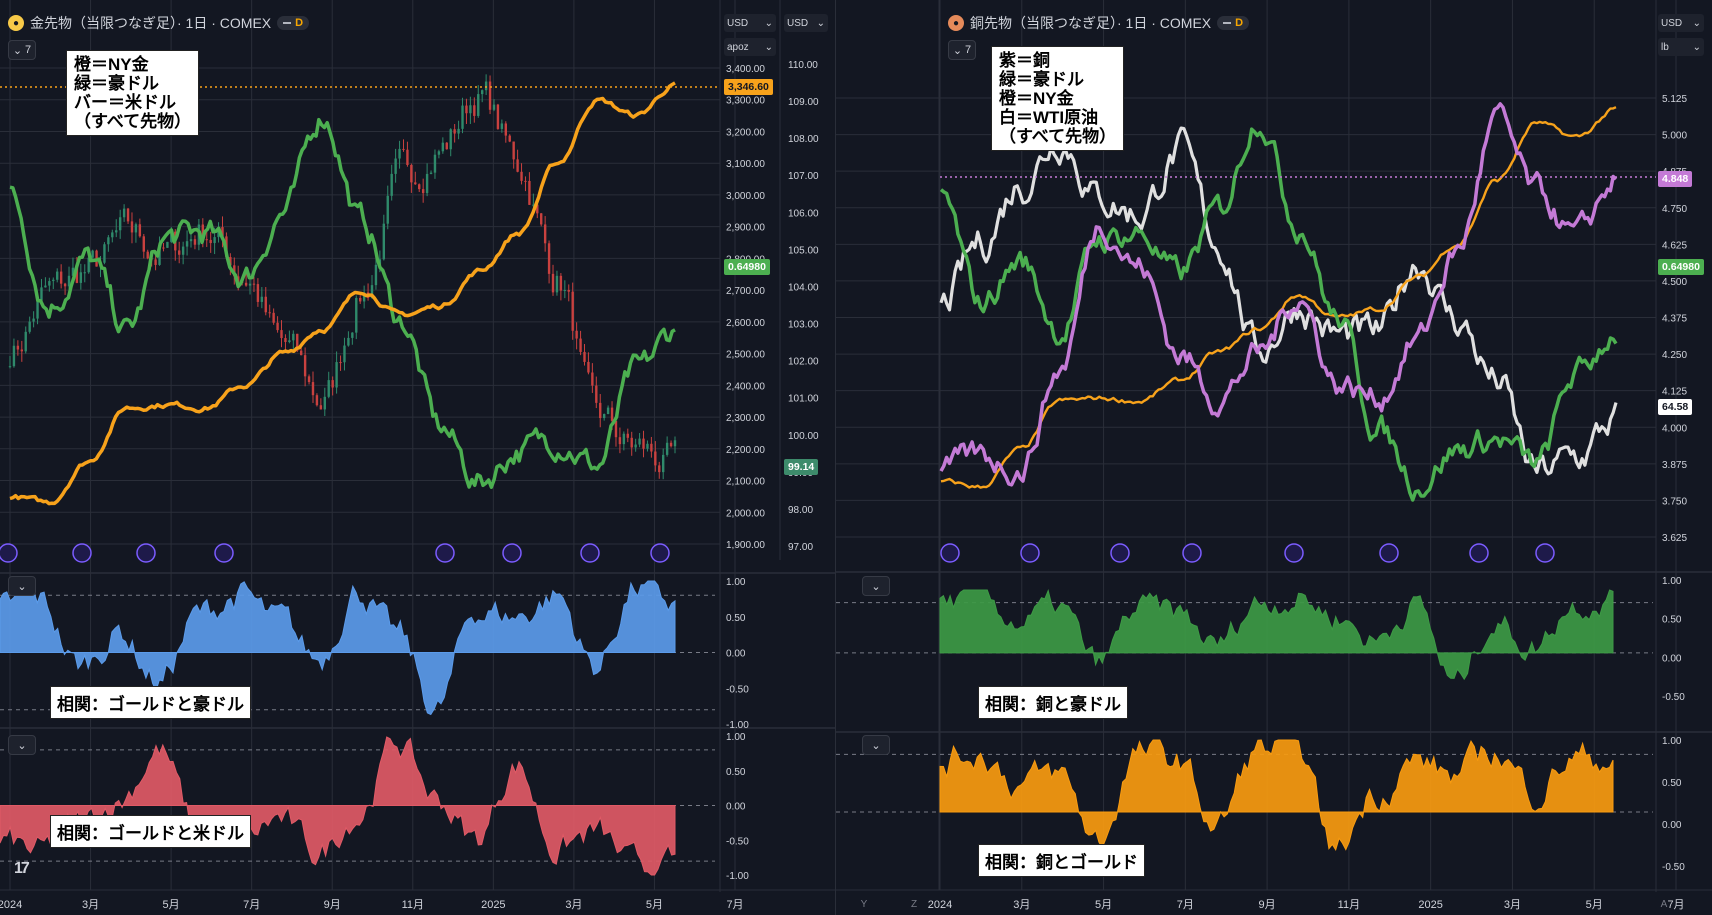 This screenshot has width=1712, height=915. I want to click on dxy-axis-label: 97.00, so click(800, 547).